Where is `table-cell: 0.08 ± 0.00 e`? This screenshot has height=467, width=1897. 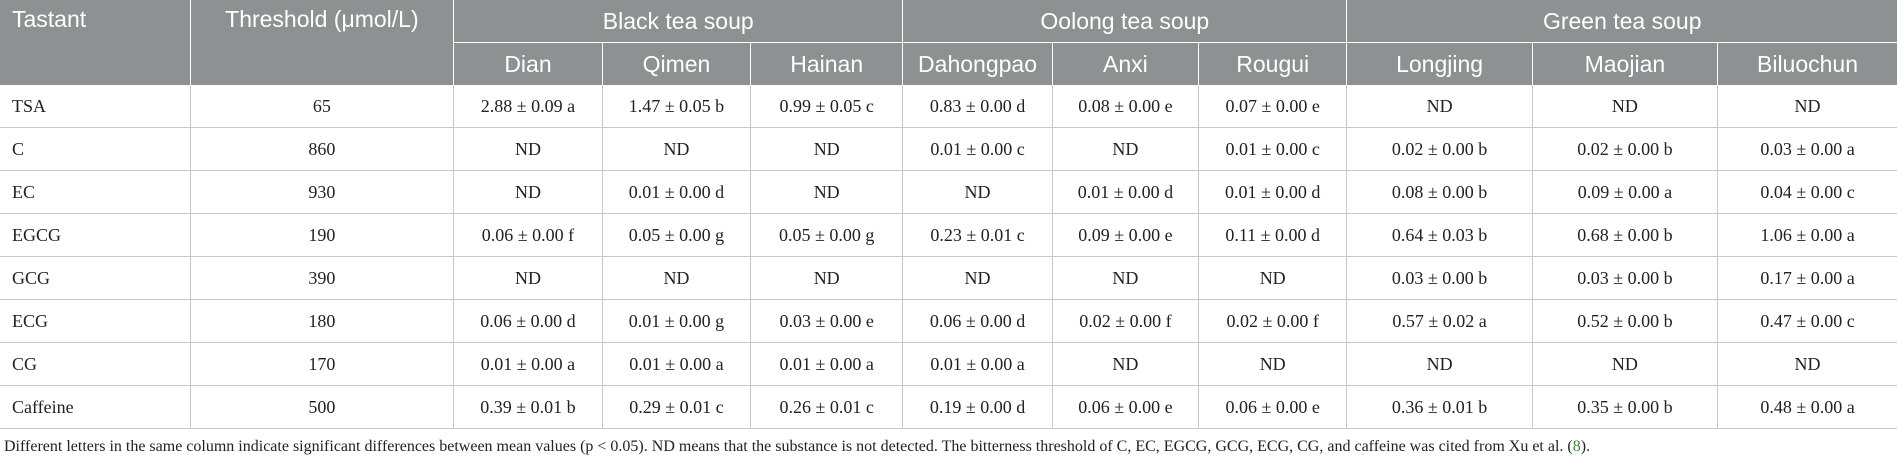
table-cell: 0.08 ± 0.00 e is located at coordinates (1125, 106).